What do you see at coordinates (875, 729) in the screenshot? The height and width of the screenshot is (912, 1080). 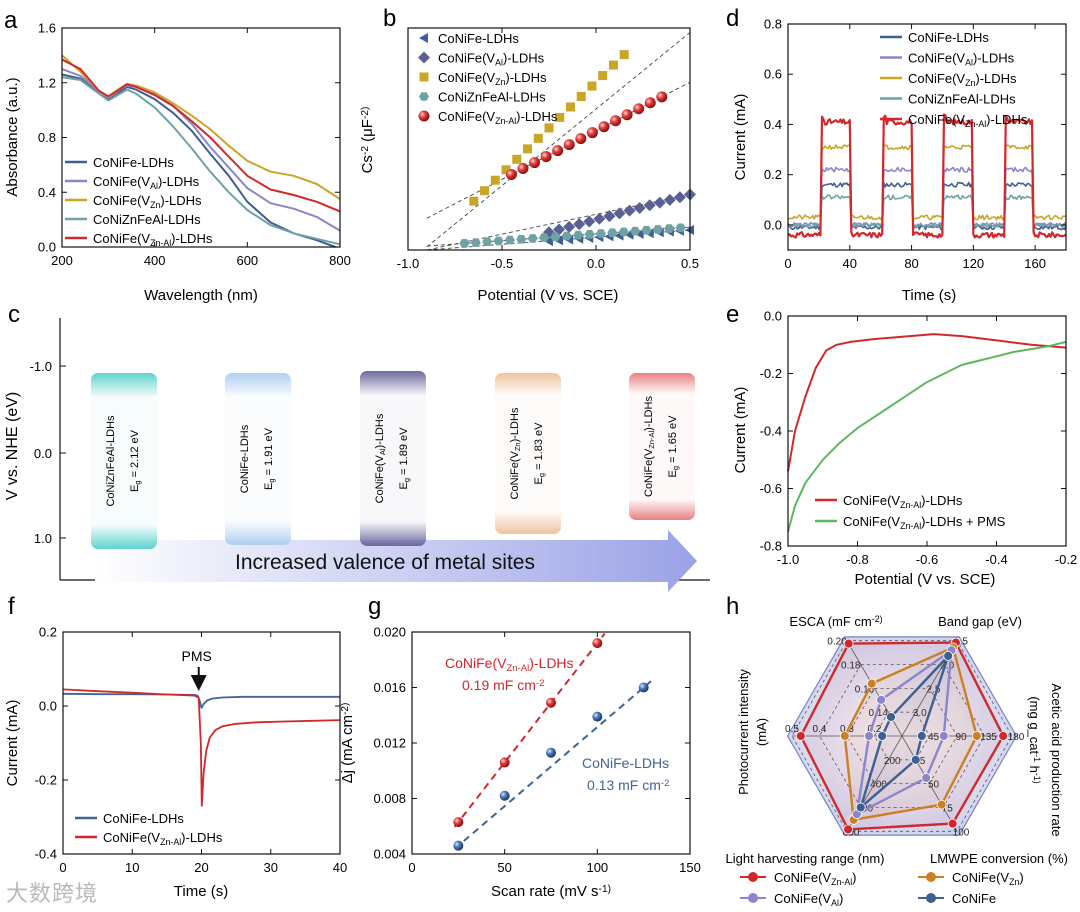 I see `radar-tick-label: 0.2` at bounding box center [875, 729].